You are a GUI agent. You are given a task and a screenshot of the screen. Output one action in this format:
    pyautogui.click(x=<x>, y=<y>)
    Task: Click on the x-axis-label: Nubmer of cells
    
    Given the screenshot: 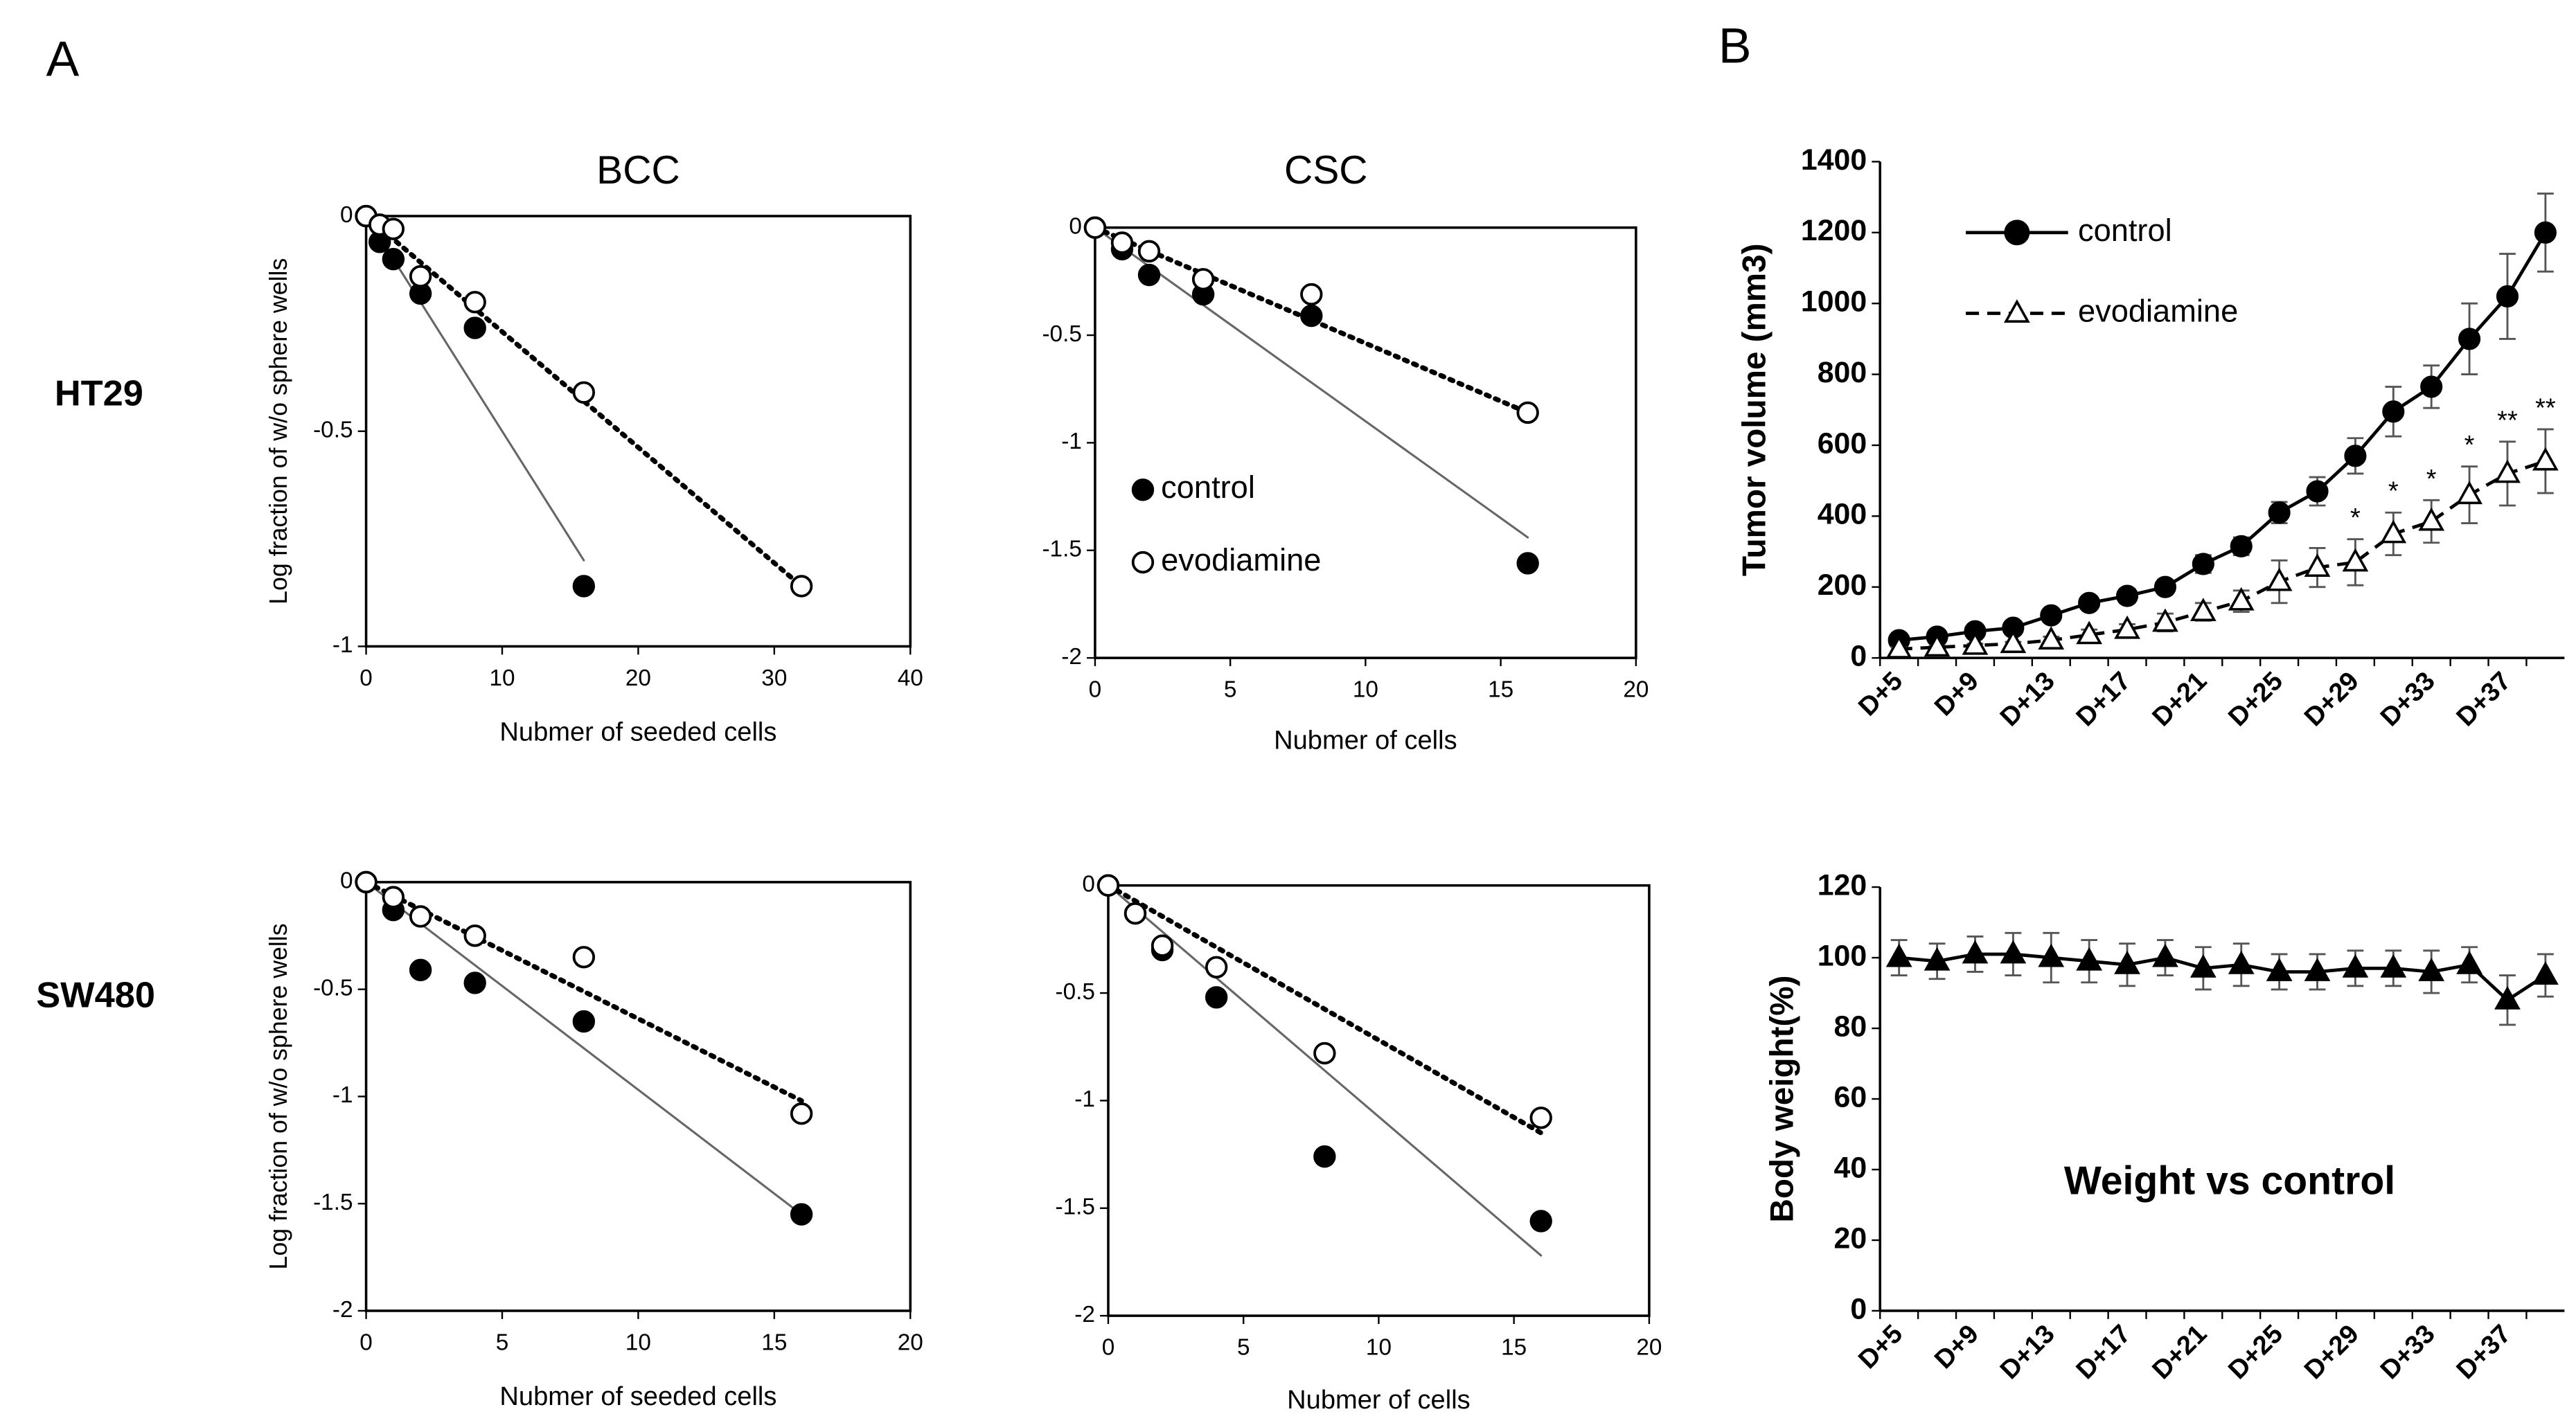 What is the action you would take?
    pyautogui.click(x=1379, y=1400)
    